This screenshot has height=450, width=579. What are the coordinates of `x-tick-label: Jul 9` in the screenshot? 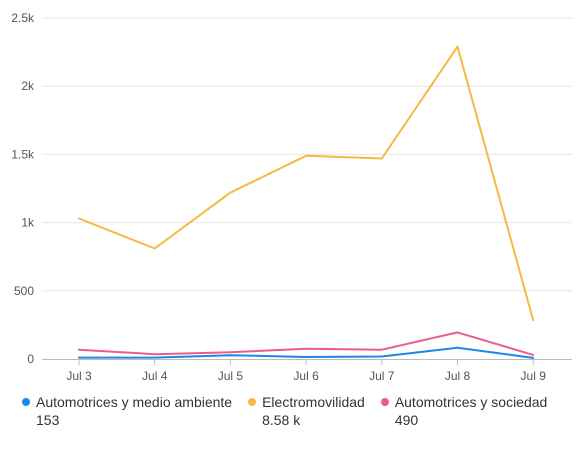 It's located at (534, 374).